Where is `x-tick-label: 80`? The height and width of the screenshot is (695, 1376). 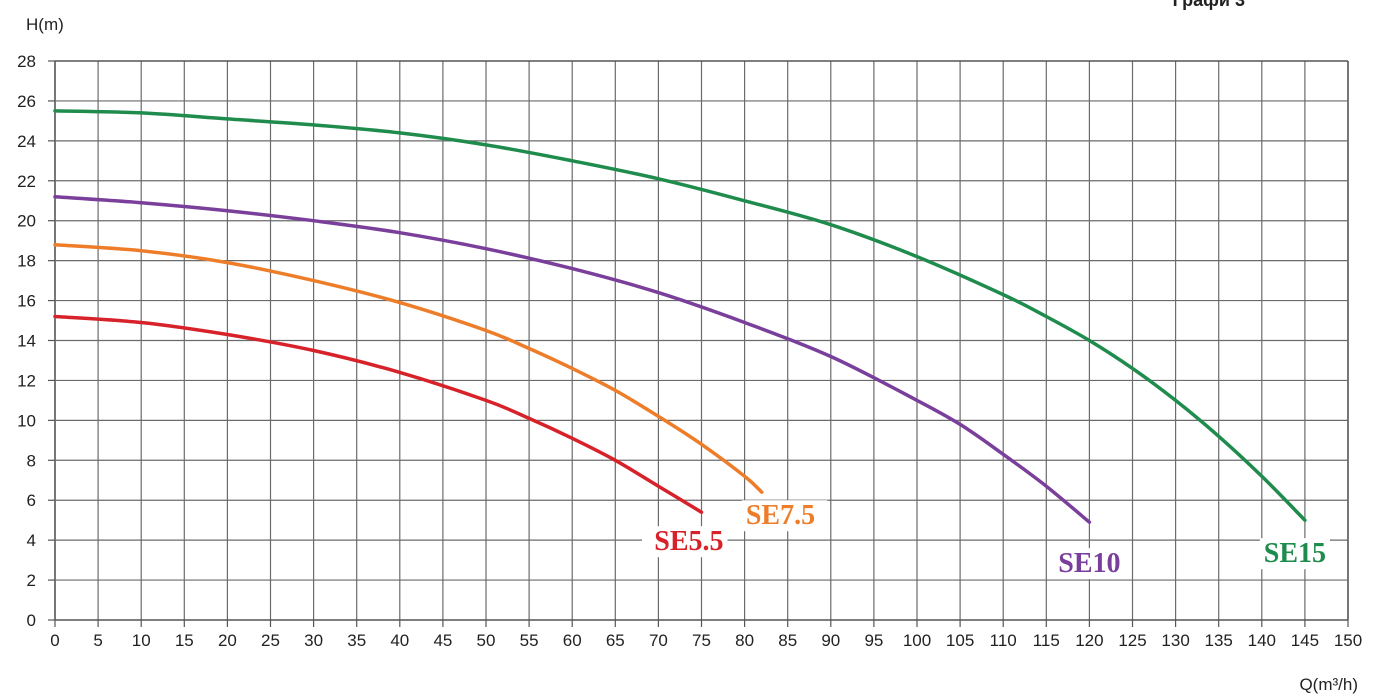
x-tick-label: 80 is located at coordinates (744, 640).